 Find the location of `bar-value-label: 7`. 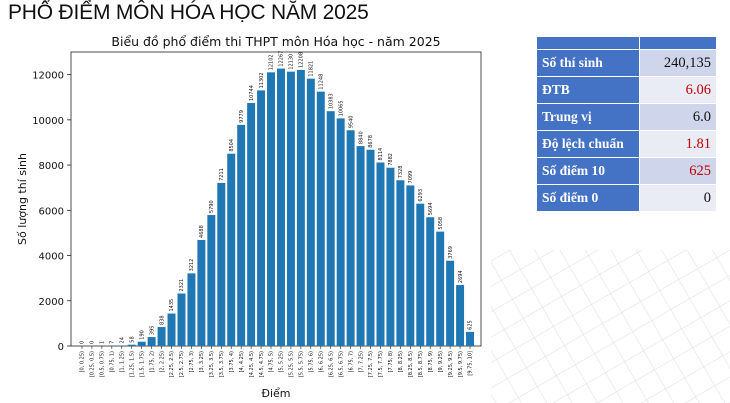

bar-value-label: 7 is located at coordinates (113, 342).